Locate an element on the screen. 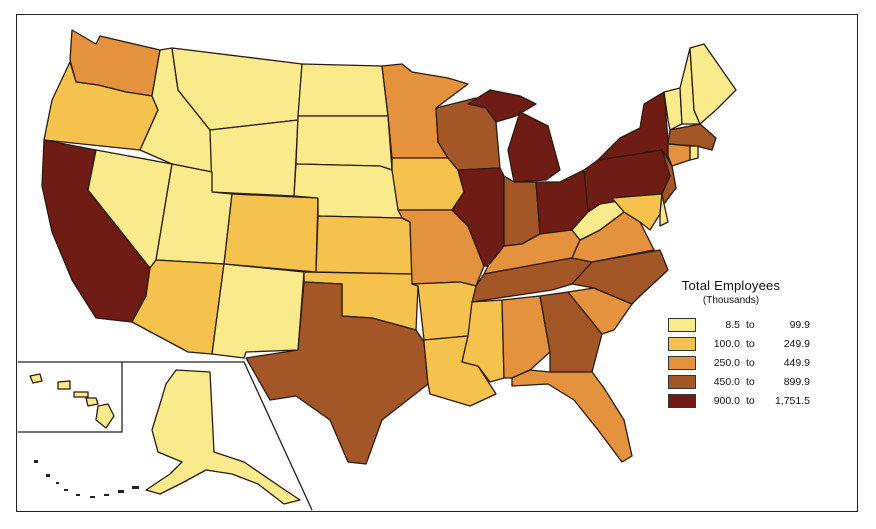 The height and width of the screenshot is (529, 876). legend-low-value: 100.0 is located at coordinates (726, 344).